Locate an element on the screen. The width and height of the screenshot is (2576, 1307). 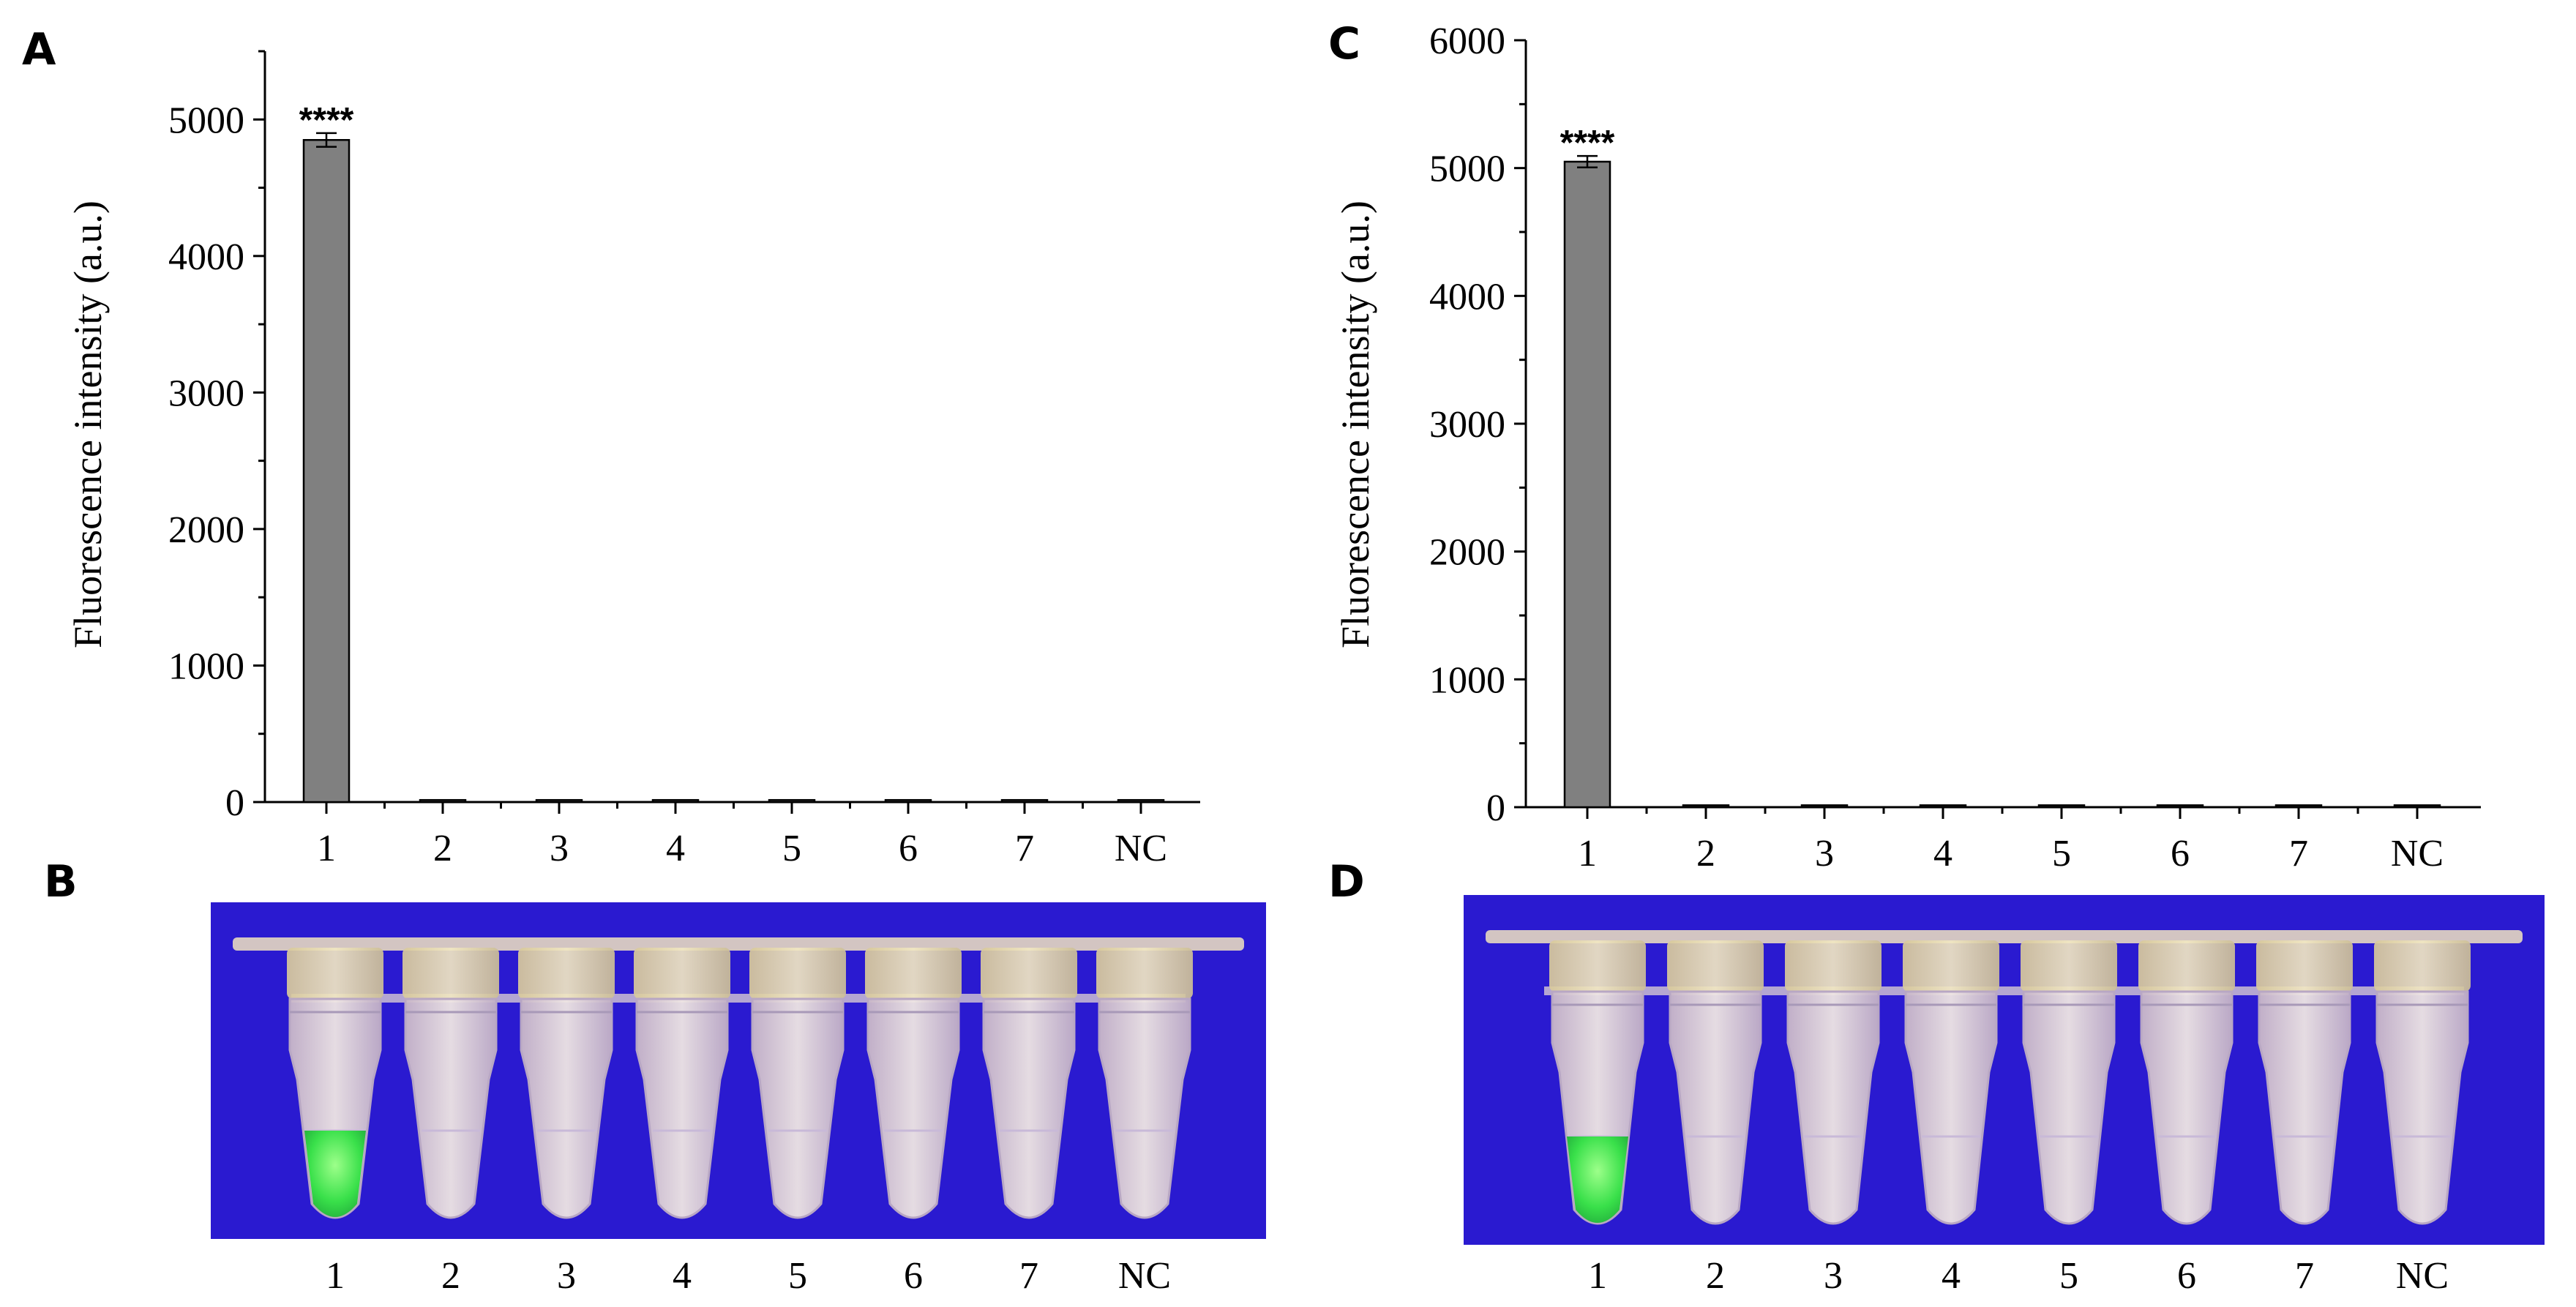
y-tick-label: 6000 is located at coordinates (1467, 41).